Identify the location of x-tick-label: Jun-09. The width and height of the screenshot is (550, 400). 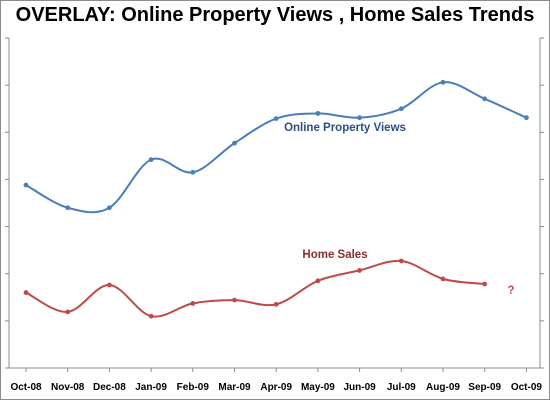
(359, 387).